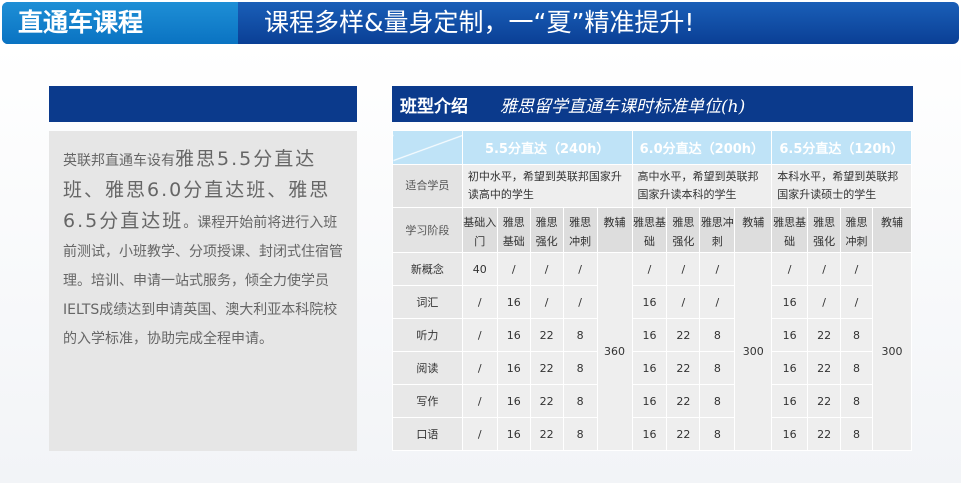  What do you see at coordinates (427, 230) in the screenshot?
I see `row-label: 学习阶段` at bounding box center [427, 230].